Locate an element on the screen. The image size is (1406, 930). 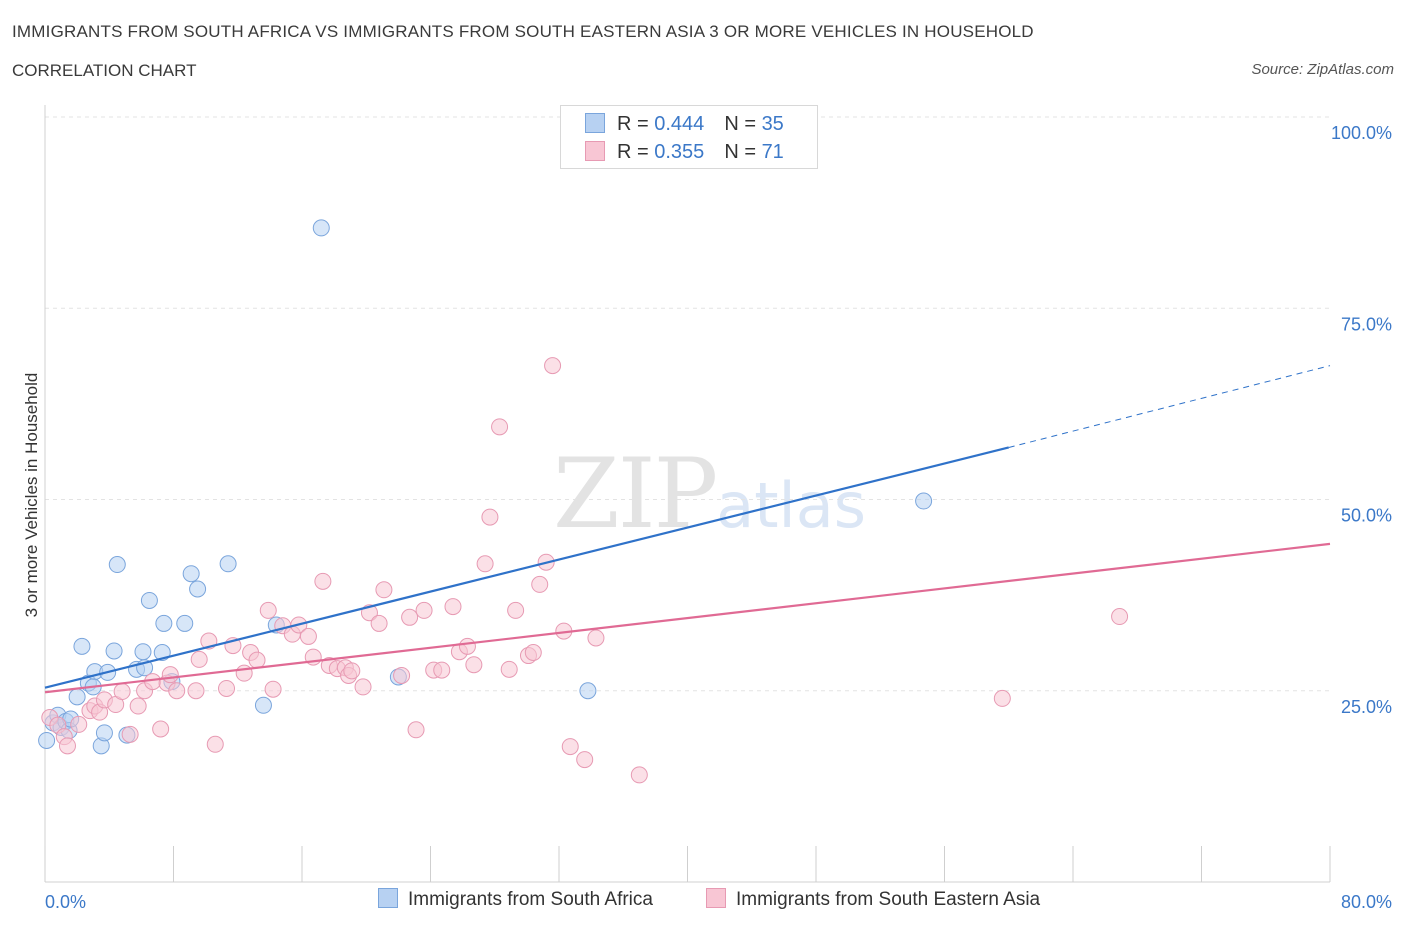
y-tick-label: 75.0% is located at coordinates (1366, 324).